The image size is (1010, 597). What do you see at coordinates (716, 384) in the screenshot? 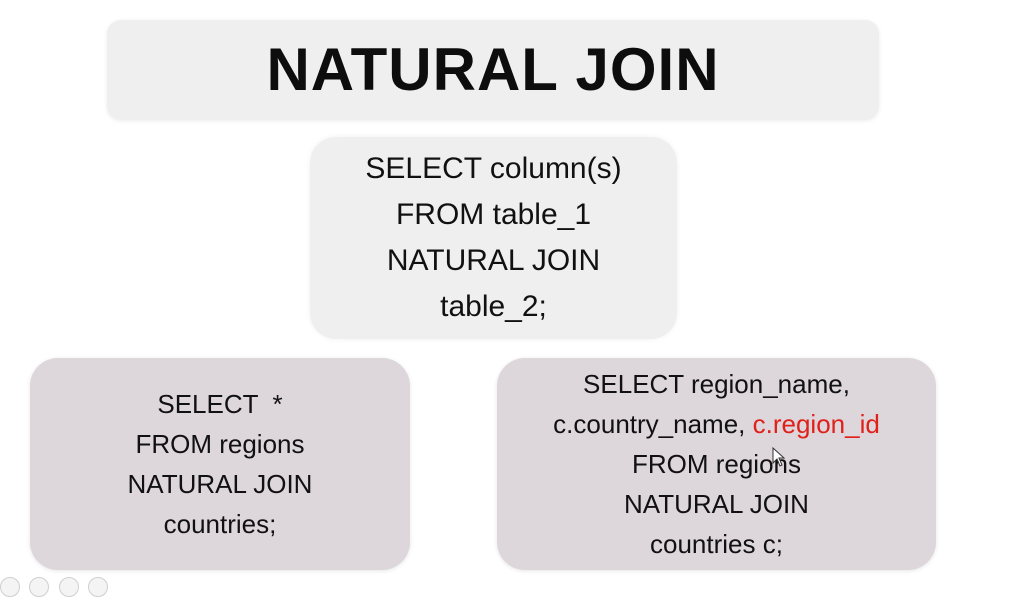
I see `example-right-line-select: SELECT region_name,` at bounding box center [716, 384].